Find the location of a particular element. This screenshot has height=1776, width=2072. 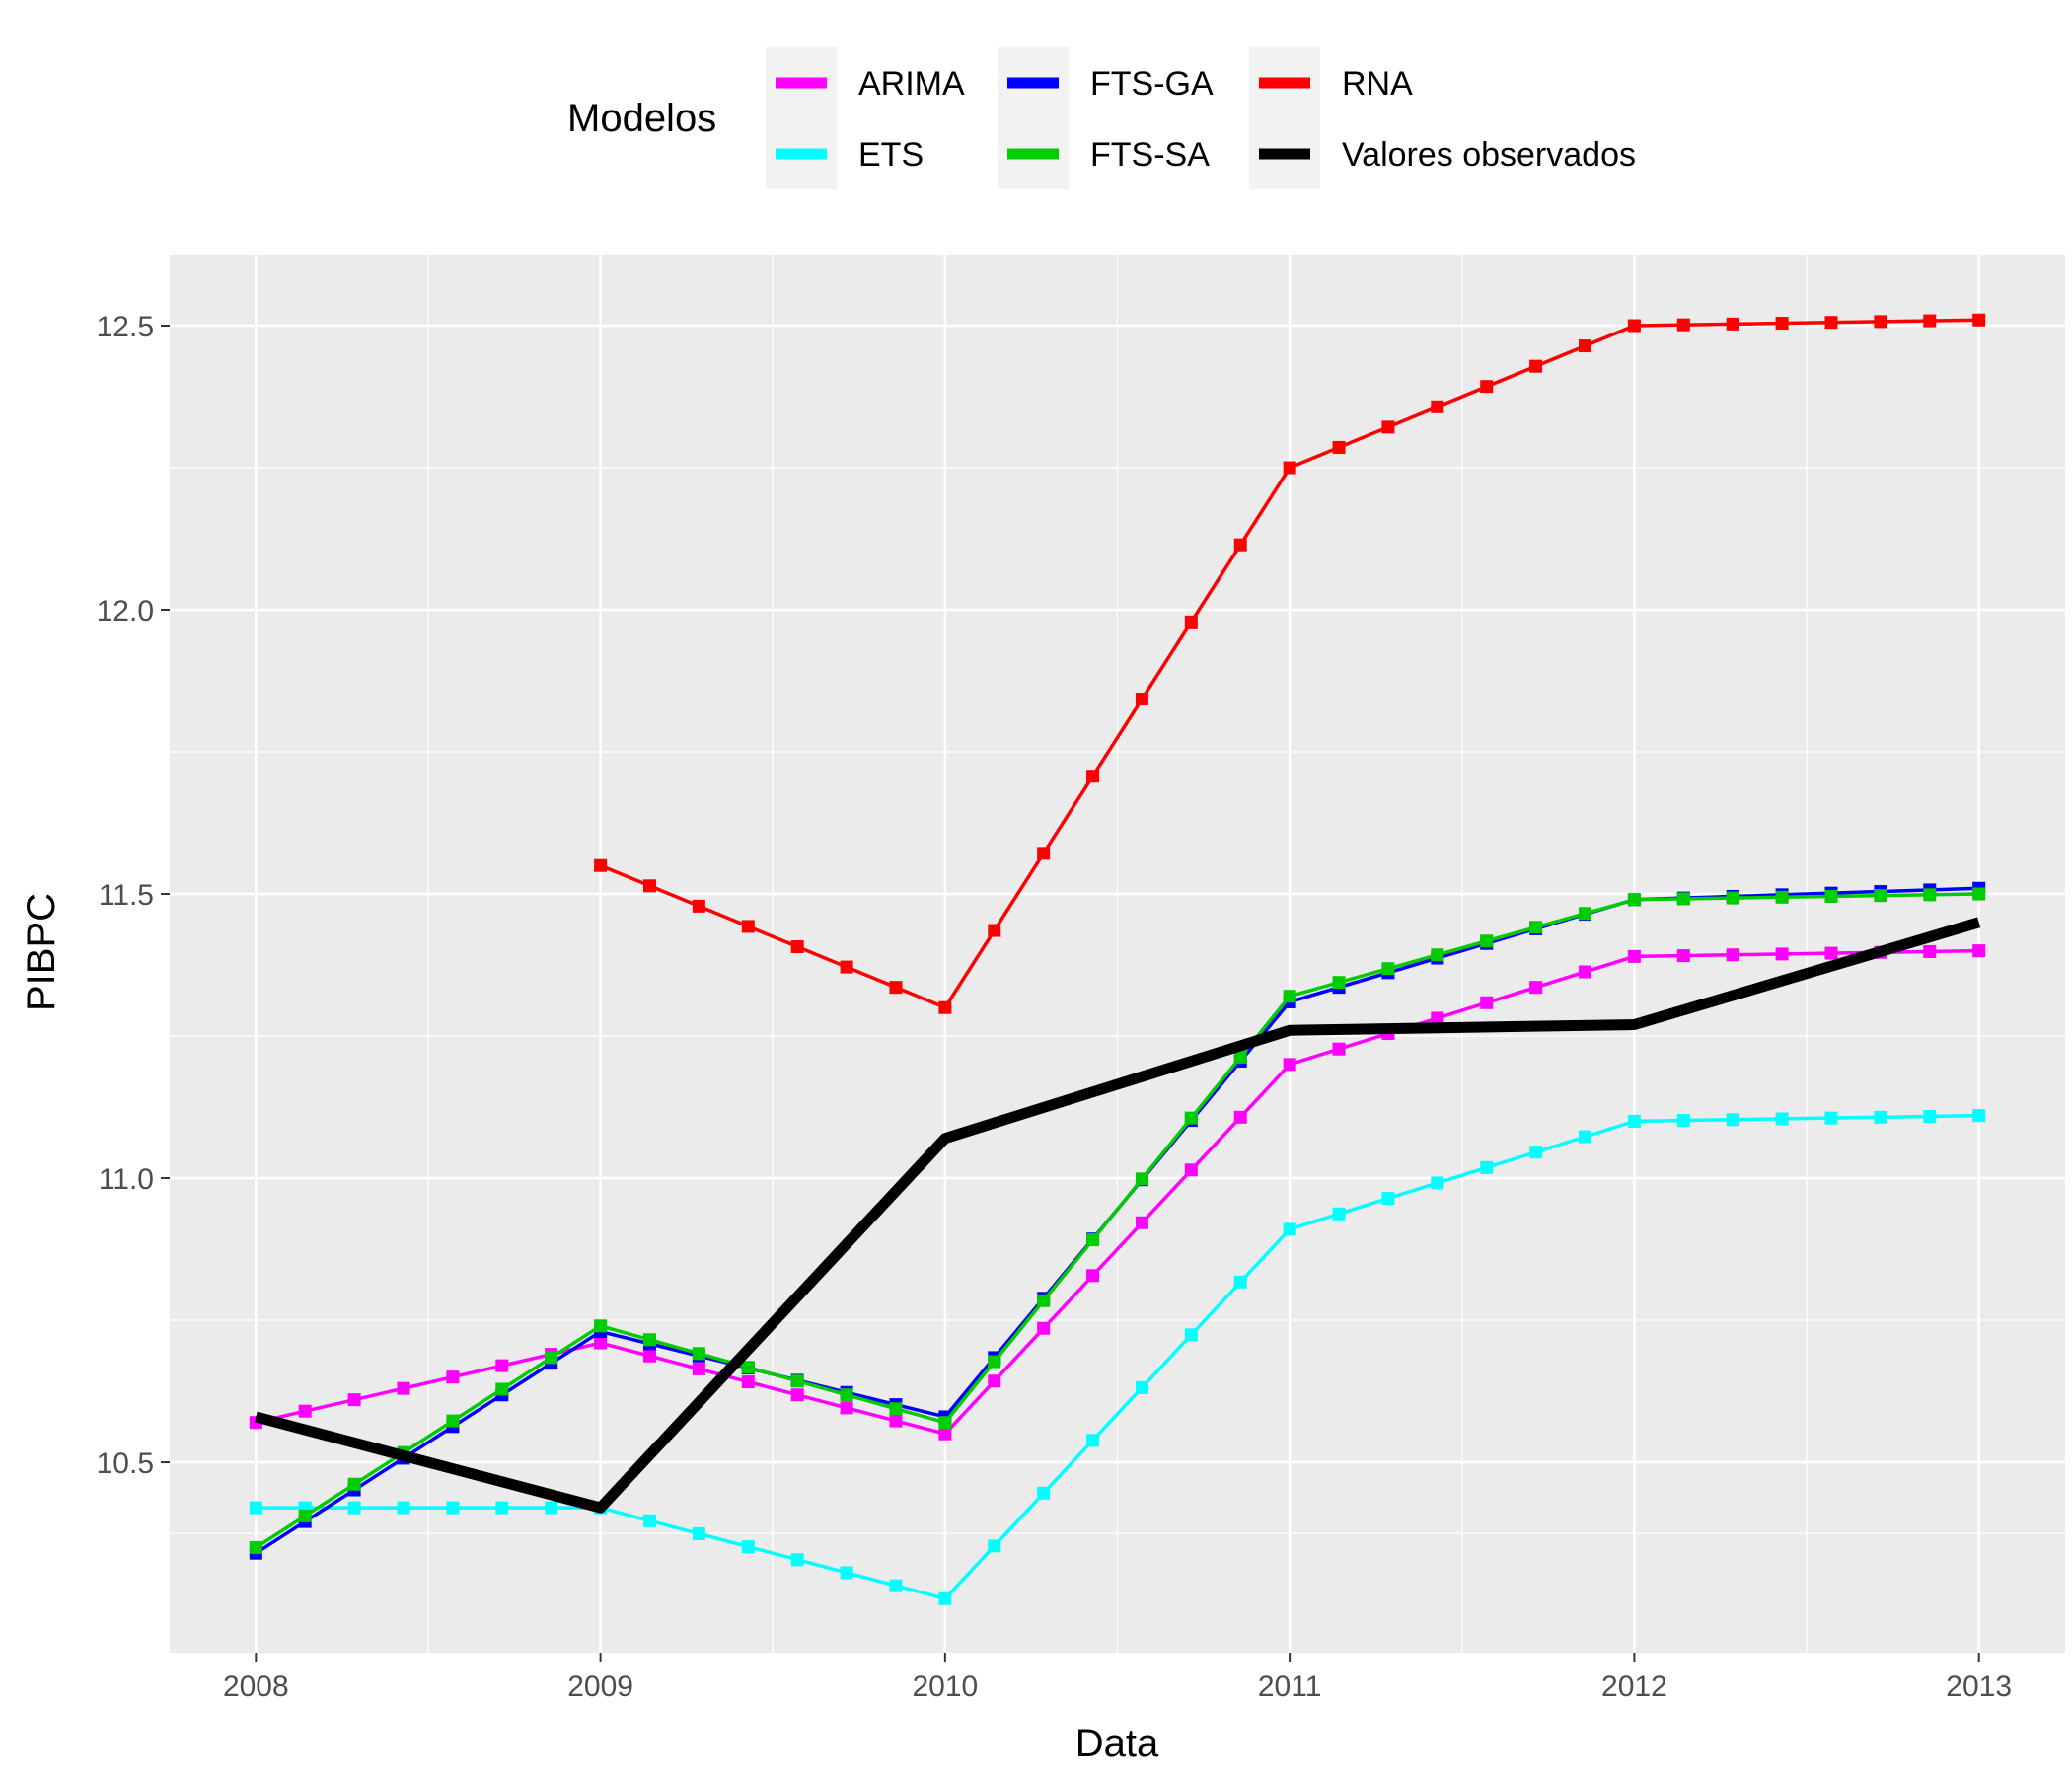

y-axis-title: PIBPC is located at coordinates (42, 952).